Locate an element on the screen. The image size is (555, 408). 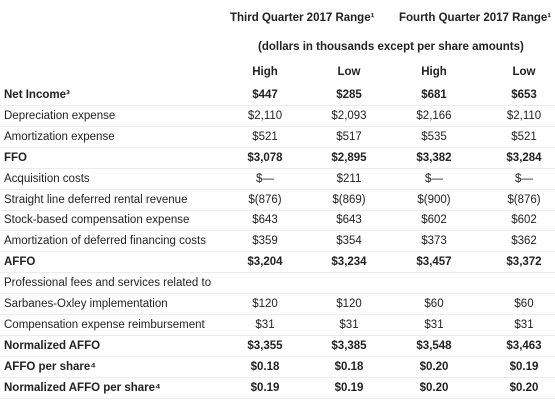
table-row: Acquisition costs $— $211 $— $— is located at coordinates (277, 179).